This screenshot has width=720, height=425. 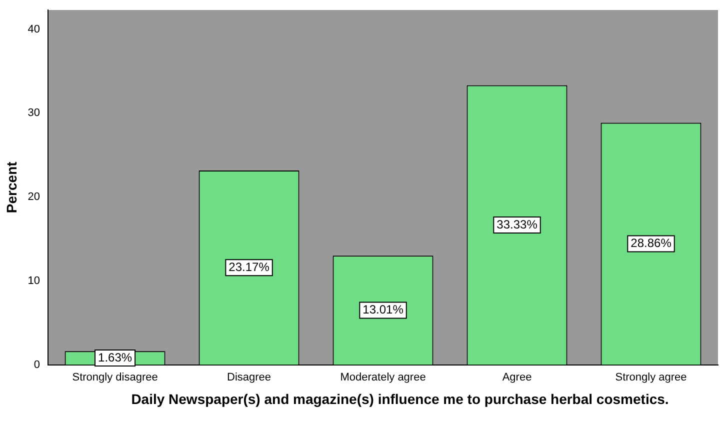 I want to click on y-tick-label: 10, so click(x=34, y=280).